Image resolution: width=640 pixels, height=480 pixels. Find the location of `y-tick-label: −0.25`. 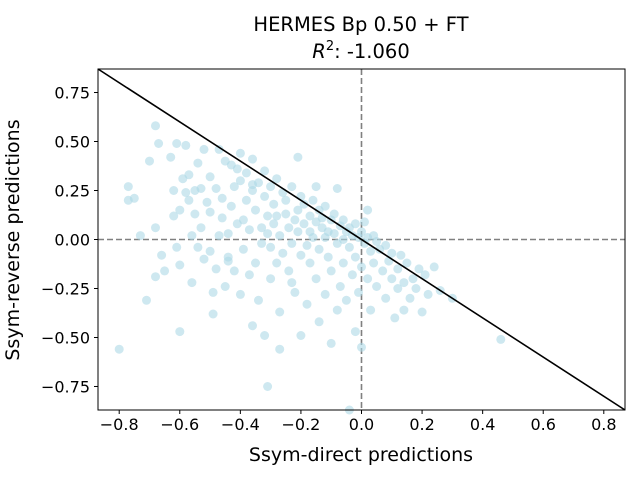

y-tick-label: −0.25 is located at coordinates (65, 288).